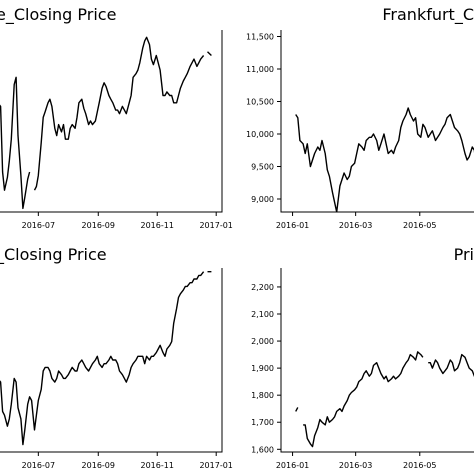  Describe the element at coordinates (262, 395) in the screenshot. I see `y-tick-label: 1,800` at that location.